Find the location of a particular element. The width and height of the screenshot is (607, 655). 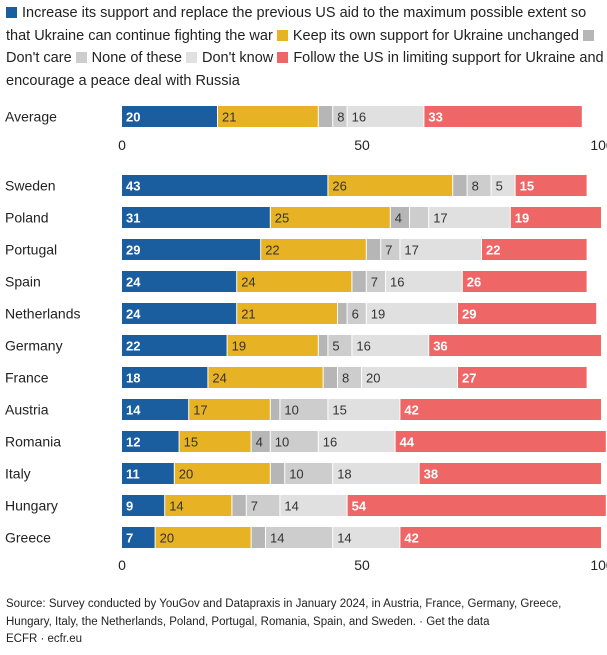

legend-item-4: Don't know is located at coordinates (229, 58).